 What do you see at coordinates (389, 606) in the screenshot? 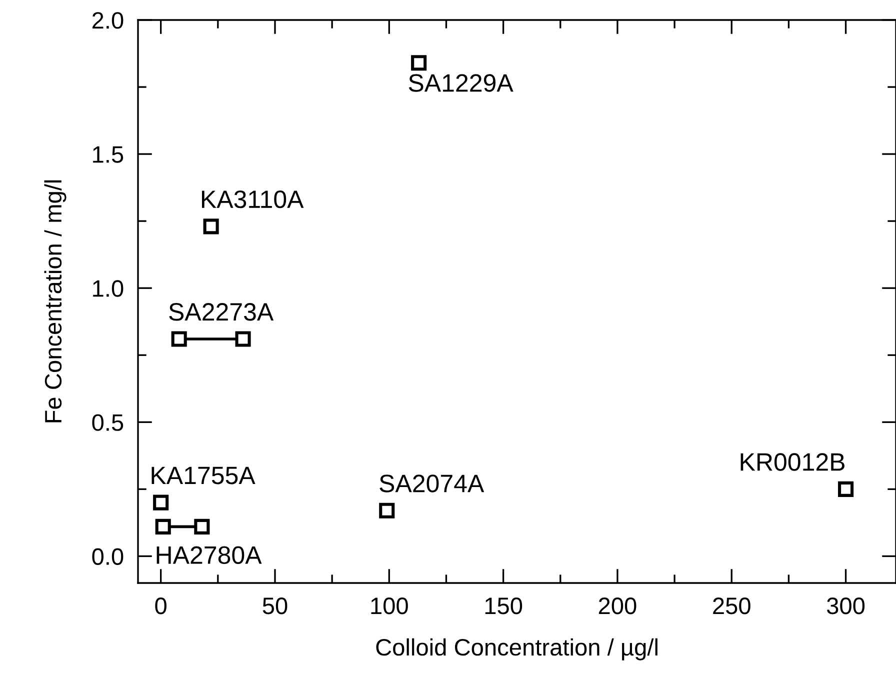
I see `x-tick-label: 100` at bounding box center [389, 606].